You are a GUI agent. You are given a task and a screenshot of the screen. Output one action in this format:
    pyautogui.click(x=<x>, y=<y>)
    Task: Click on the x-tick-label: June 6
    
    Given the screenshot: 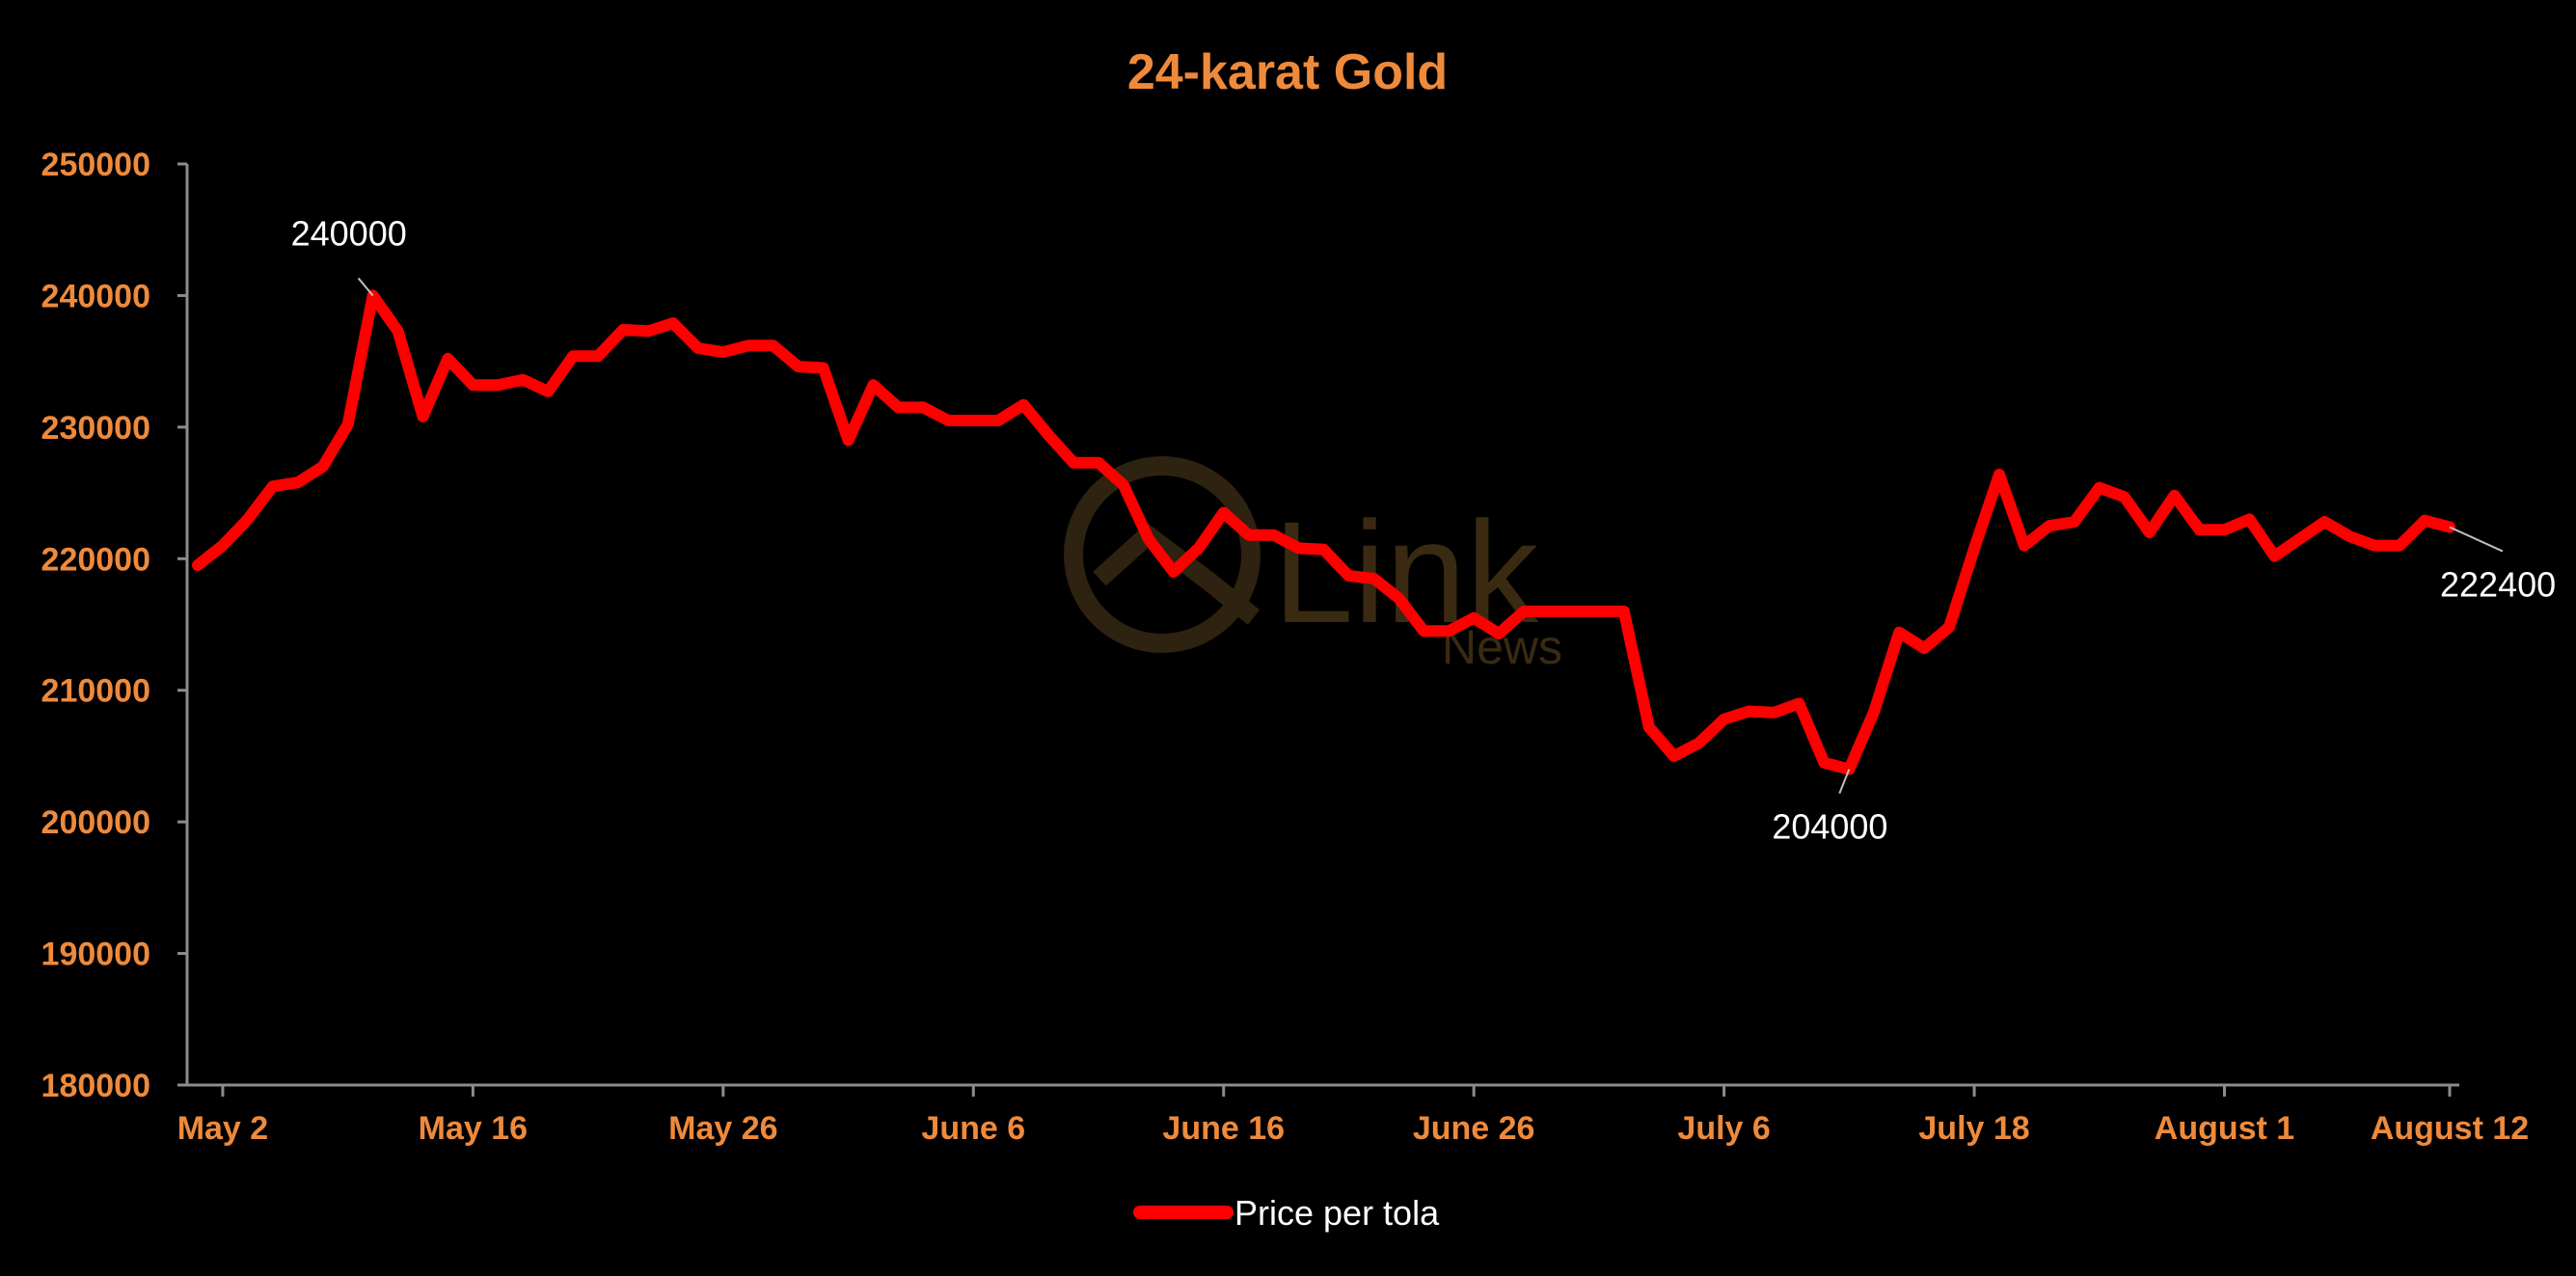 What is the action you would take?
    pyautogui.click(x=973, y=1128)
    